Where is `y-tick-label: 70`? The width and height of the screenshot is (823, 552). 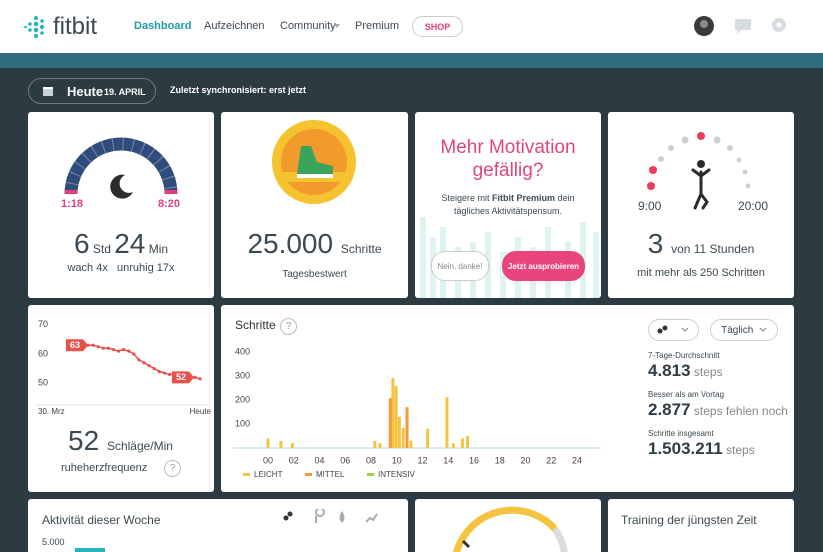
y-tick-label: 70 is located at coordinates (43, 324).